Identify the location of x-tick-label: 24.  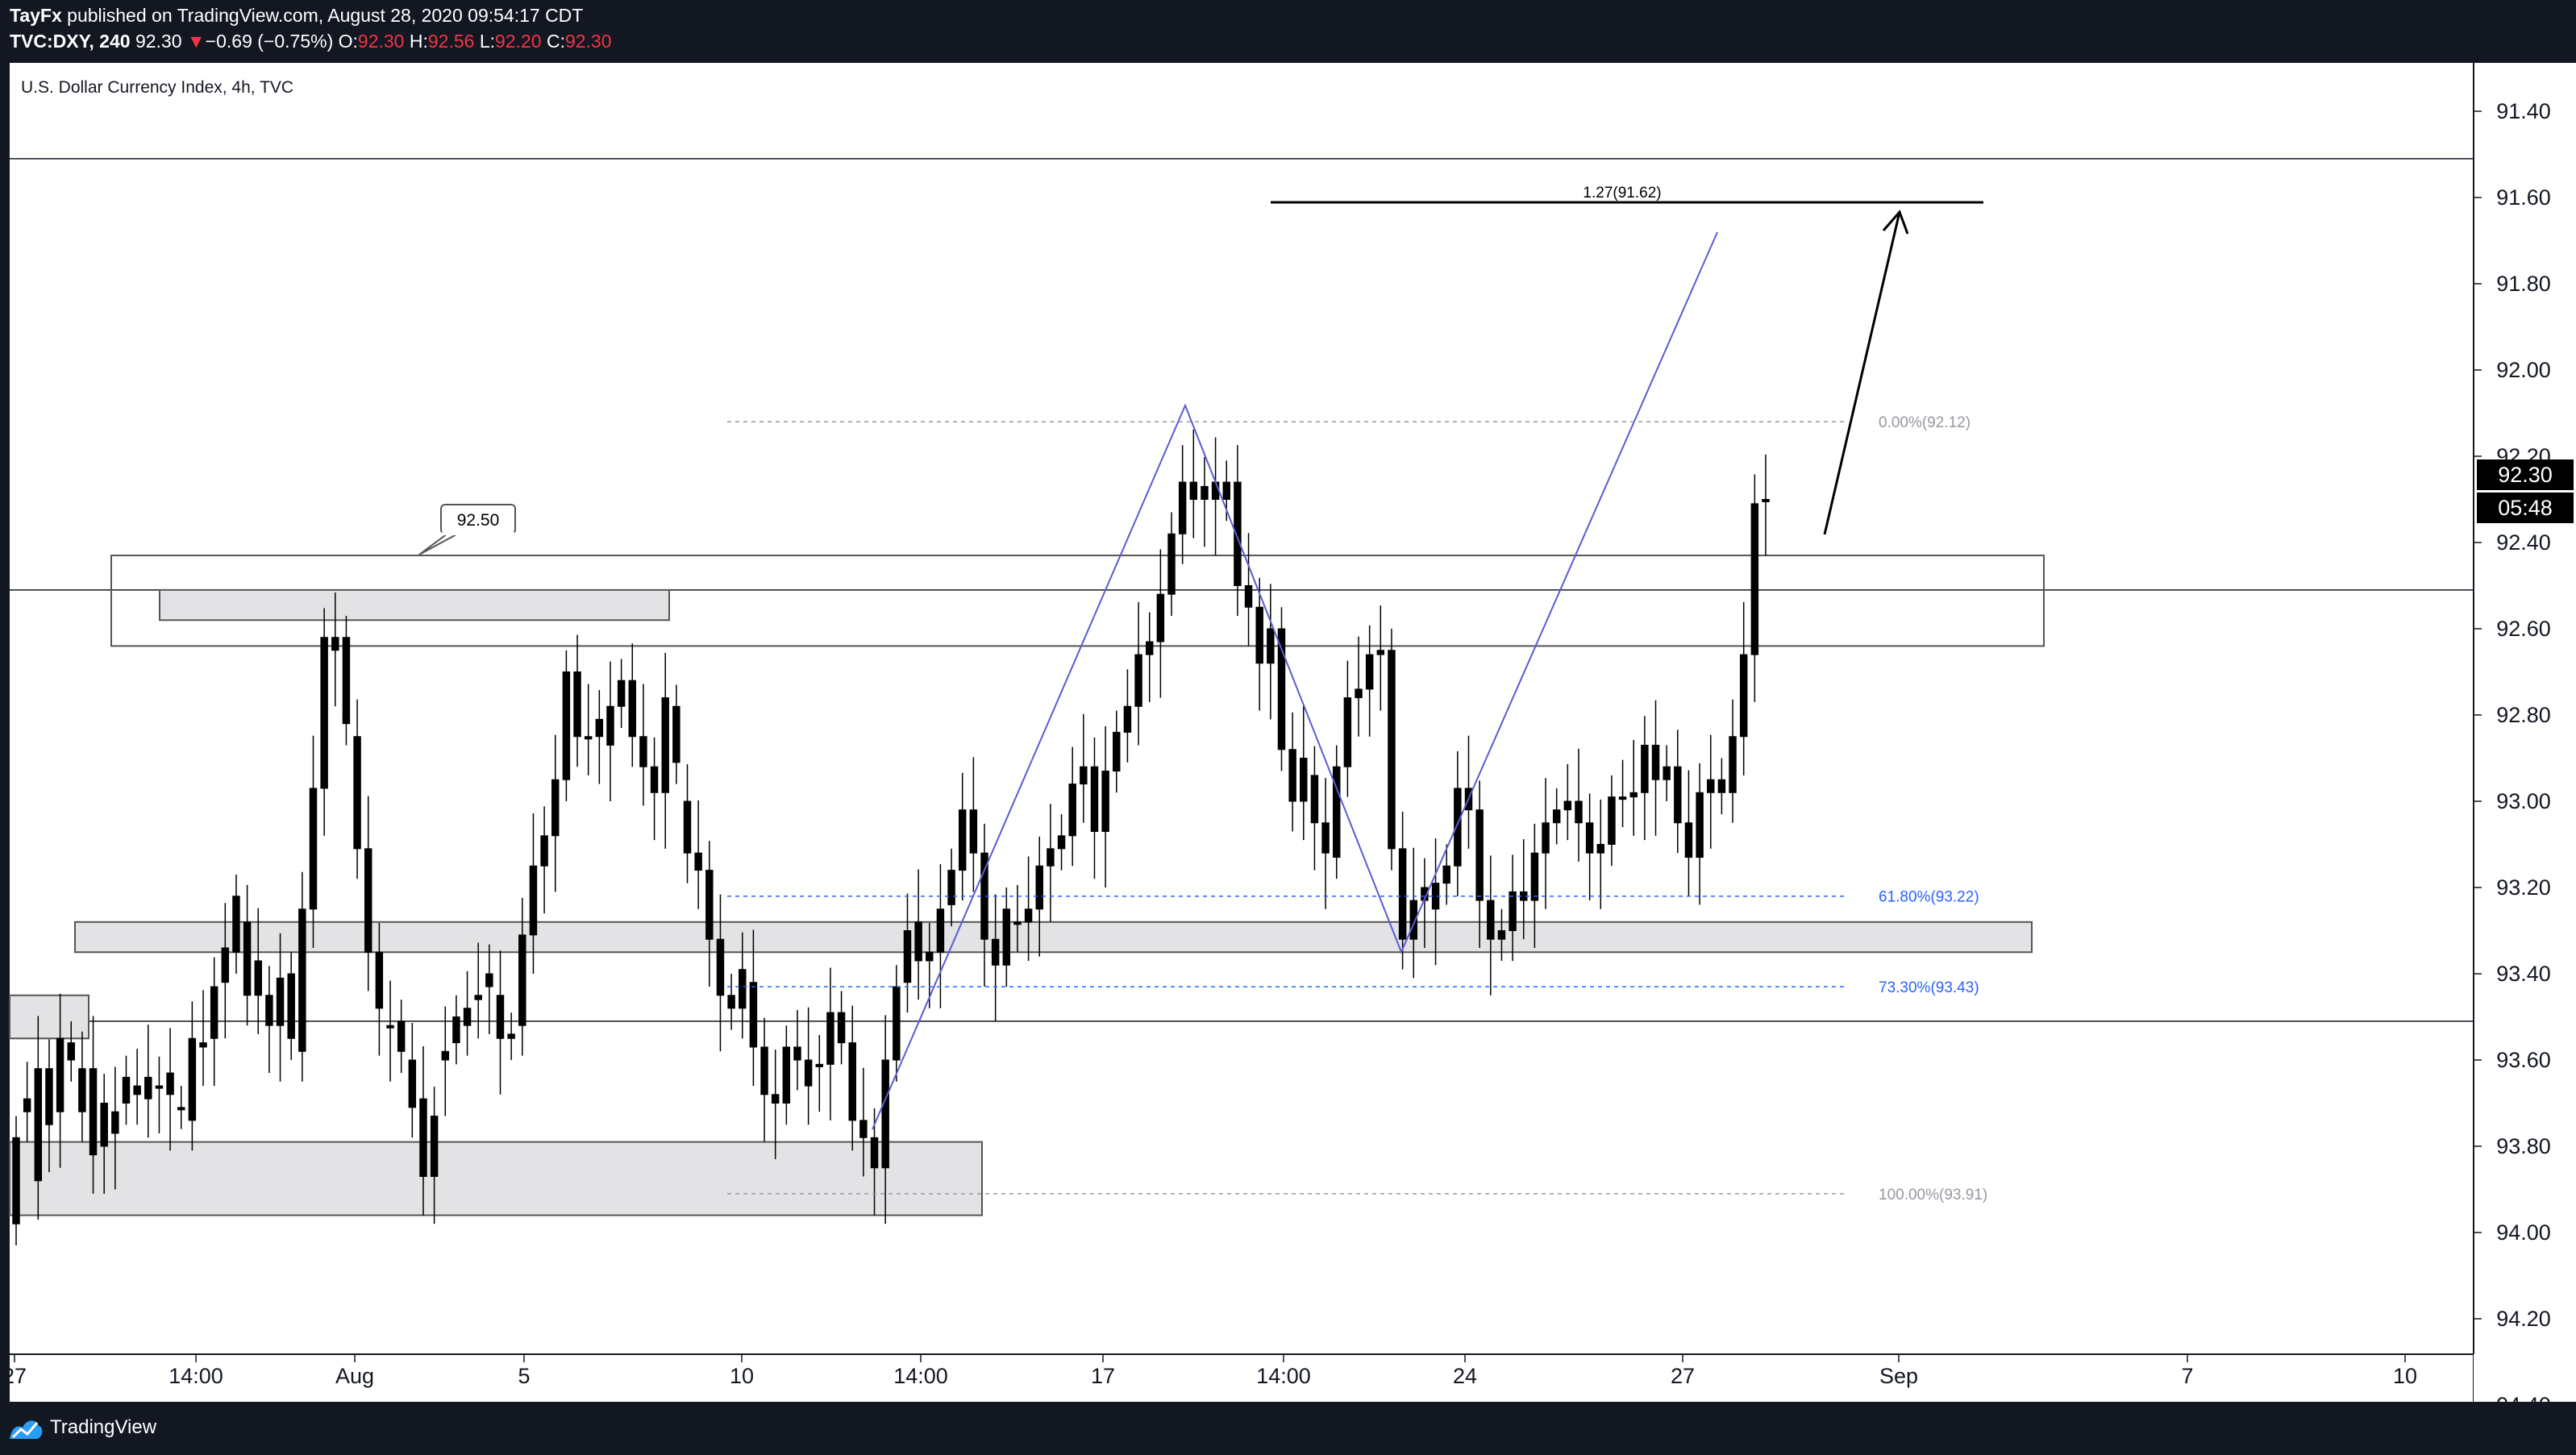
(1465, 1376).